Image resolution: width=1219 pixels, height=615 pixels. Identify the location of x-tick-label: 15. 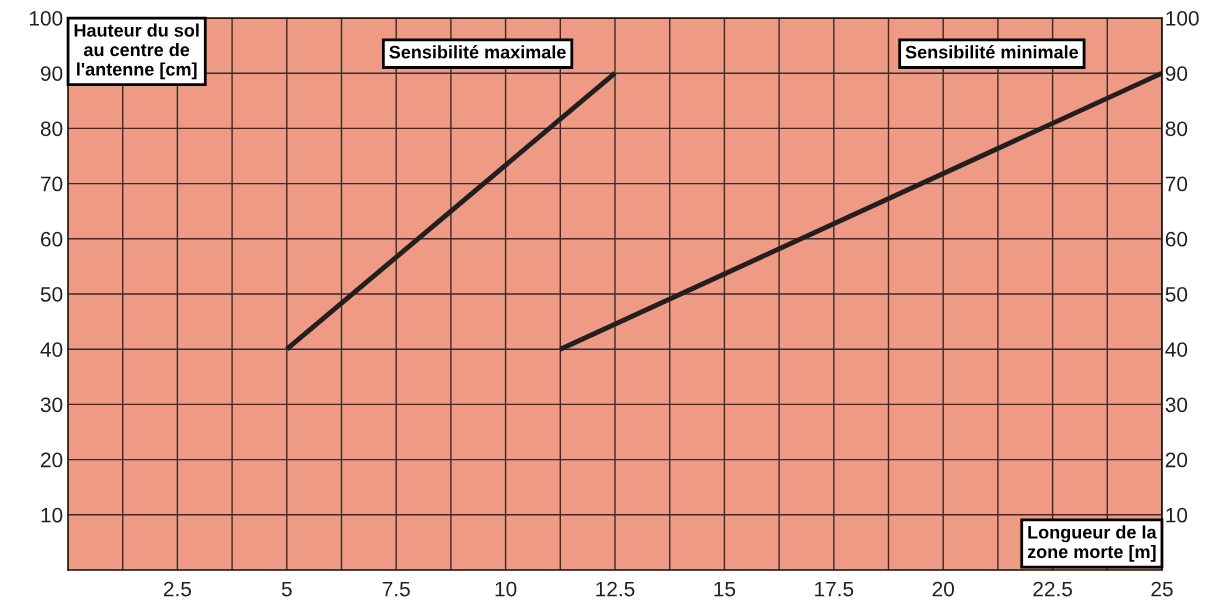
(725, 589).